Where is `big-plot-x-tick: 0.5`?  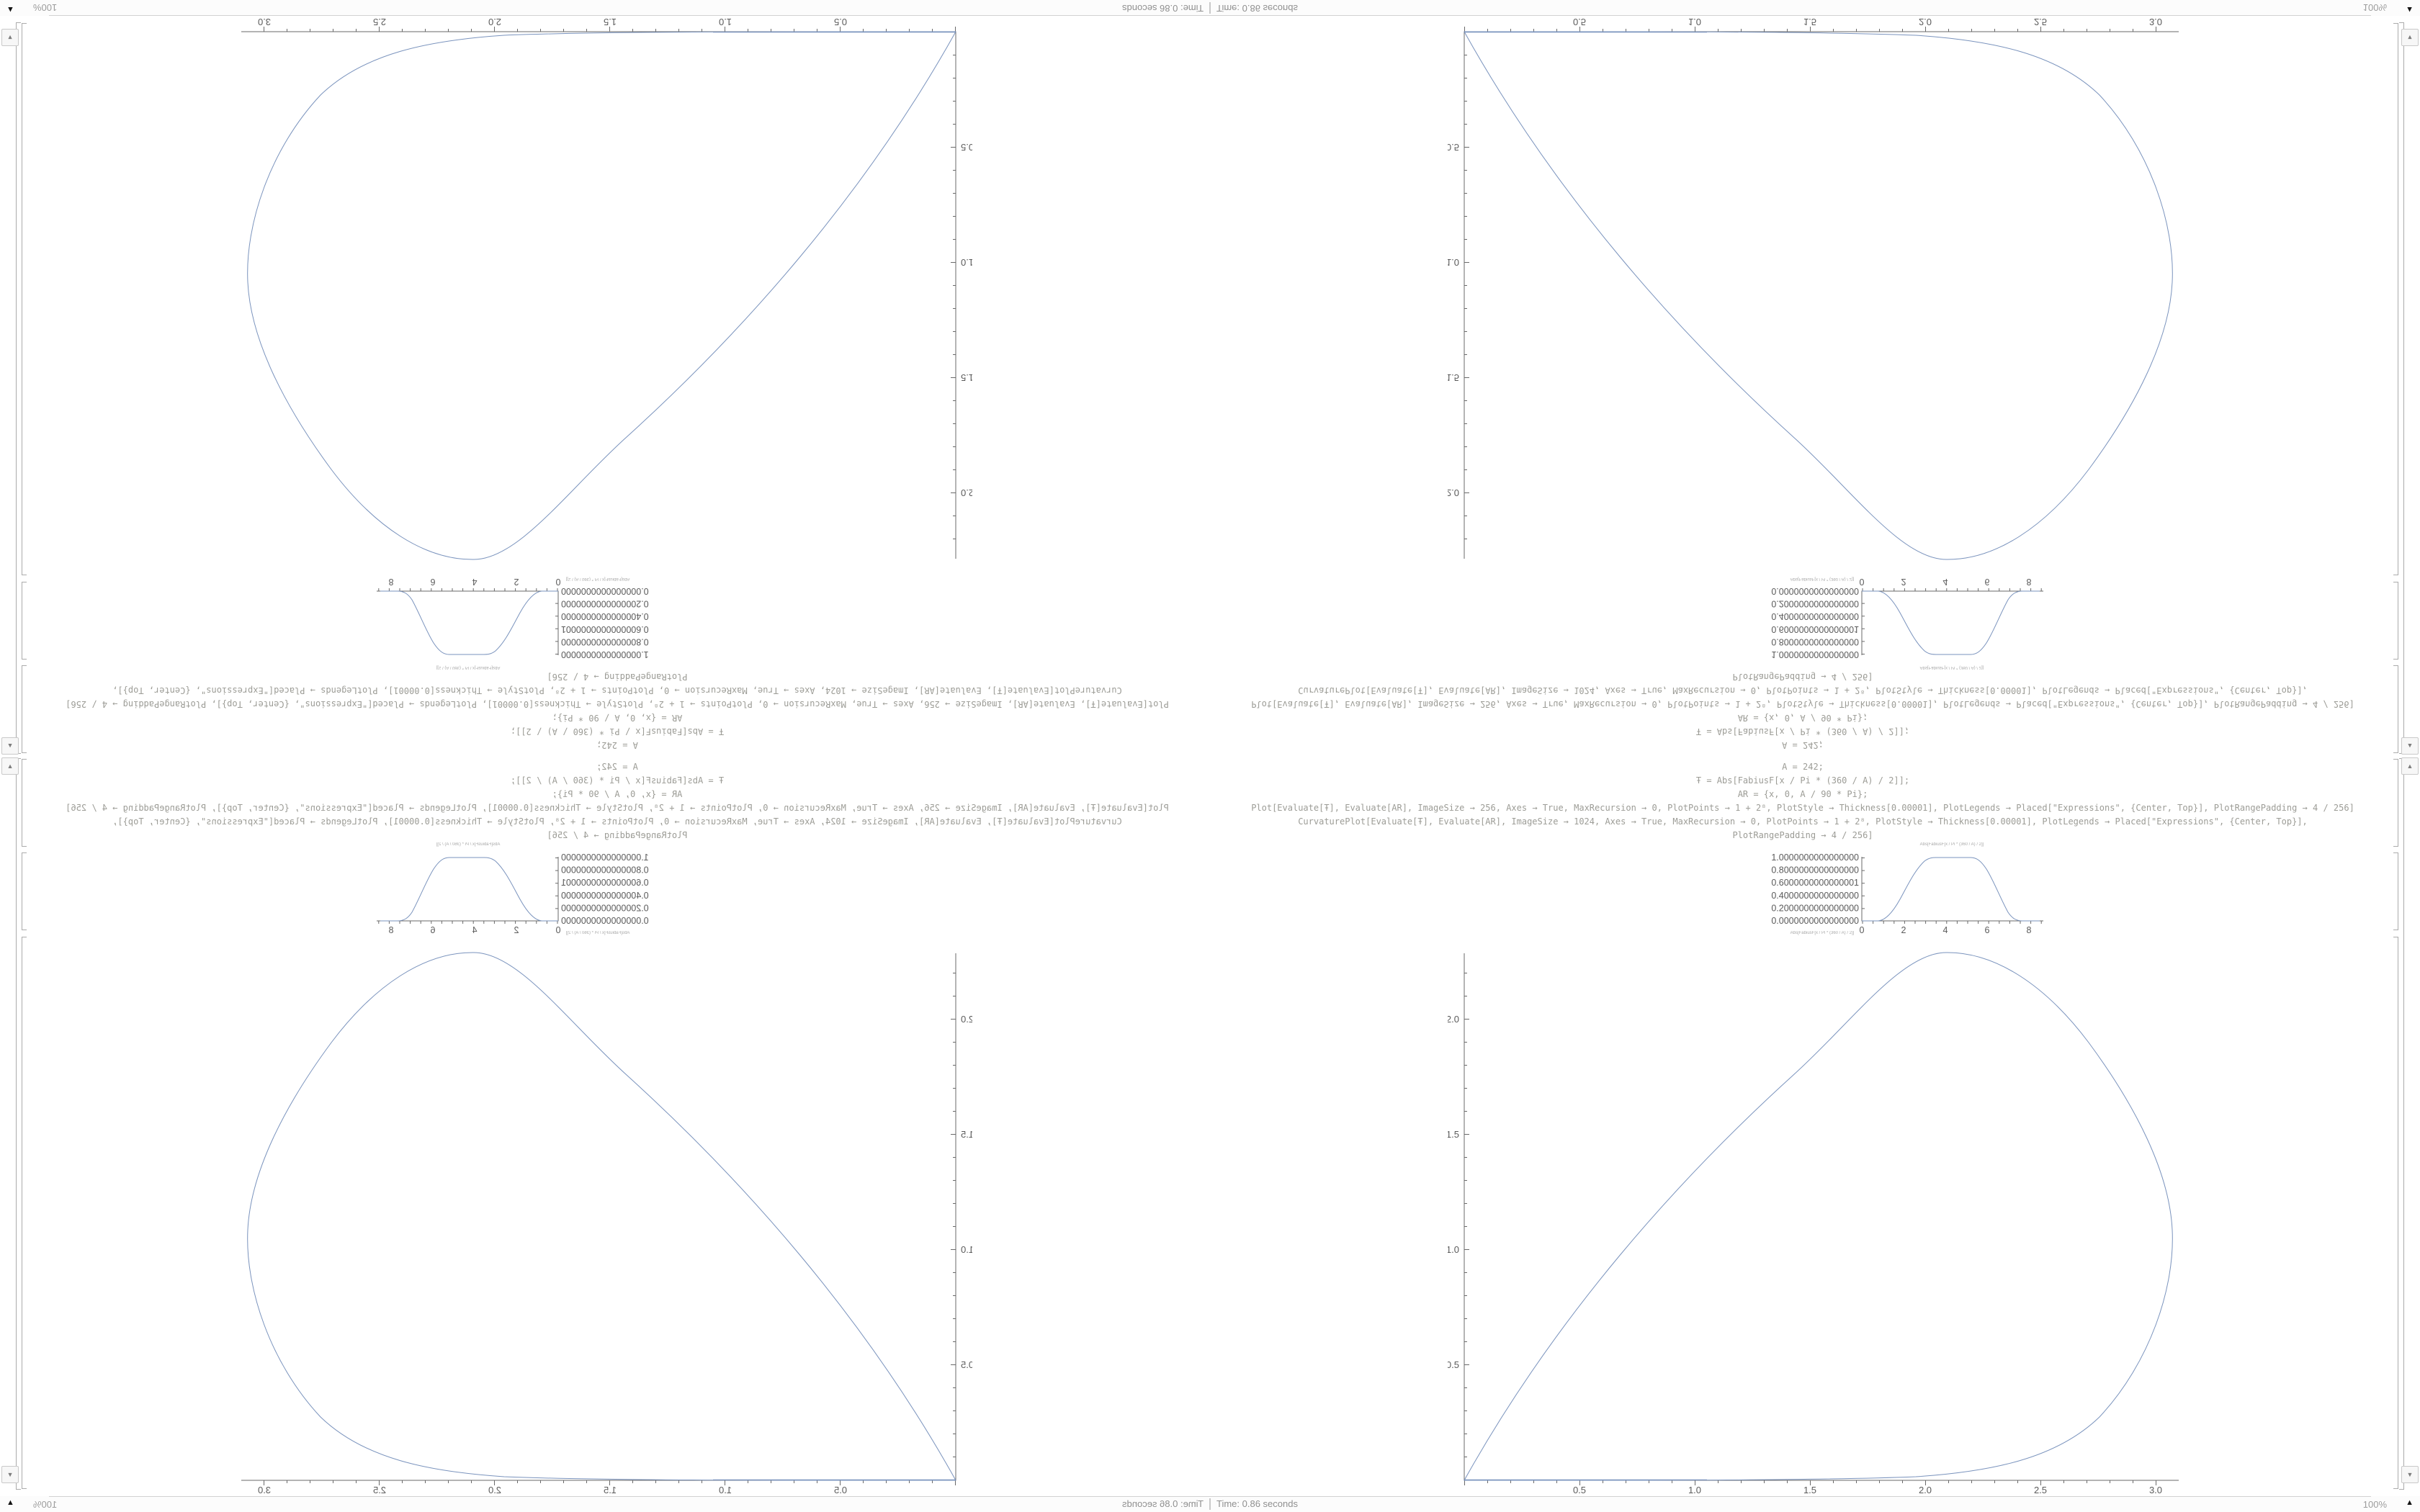
big-plot-x-tick: 0.5 is located at coordinates (1579, 1490).